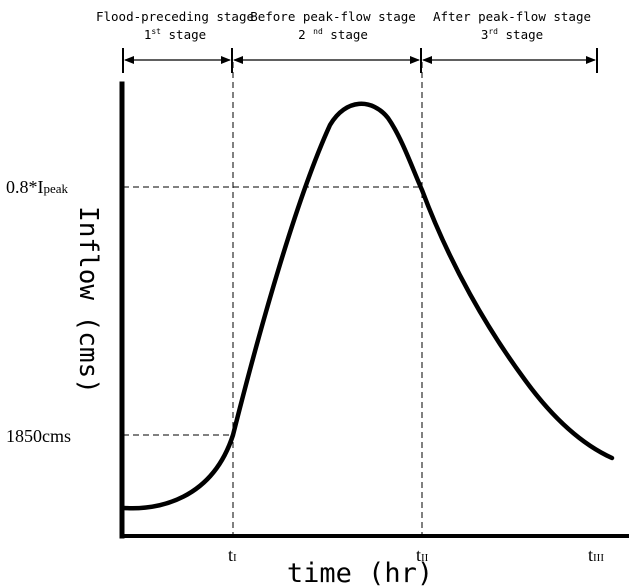 Image resolution: width=629 pixels, height=588 pixels. I want to click on peak-marker-label: 0.8*Ipeak, so click(37, 187).